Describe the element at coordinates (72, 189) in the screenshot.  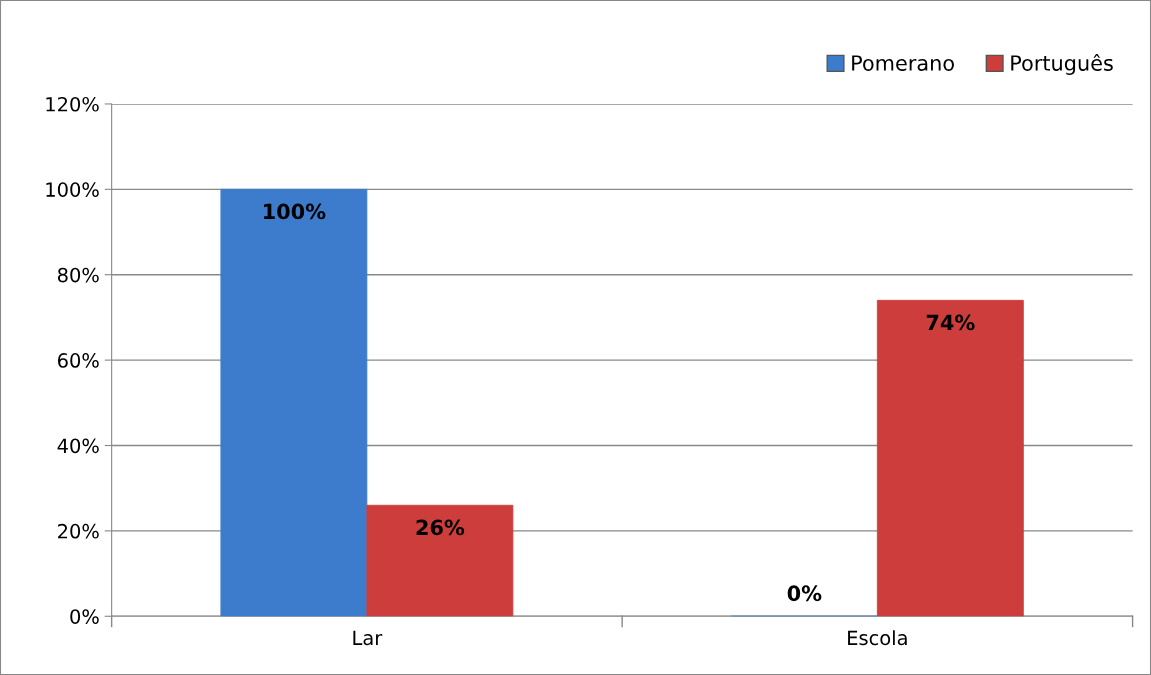
I see `y-tick-label: 100%` at that location.